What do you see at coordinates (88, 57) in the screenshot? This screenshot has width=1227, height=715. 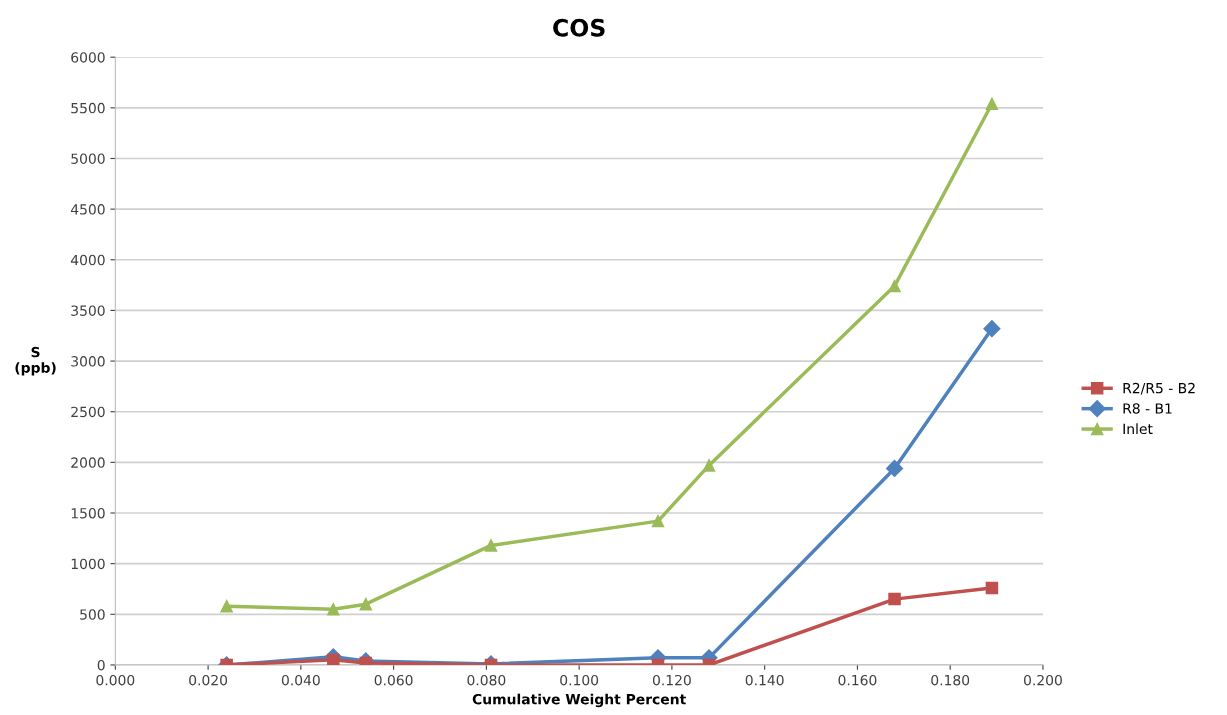 I see `y-tick-label: 6000` at bounding box center [88, 57].